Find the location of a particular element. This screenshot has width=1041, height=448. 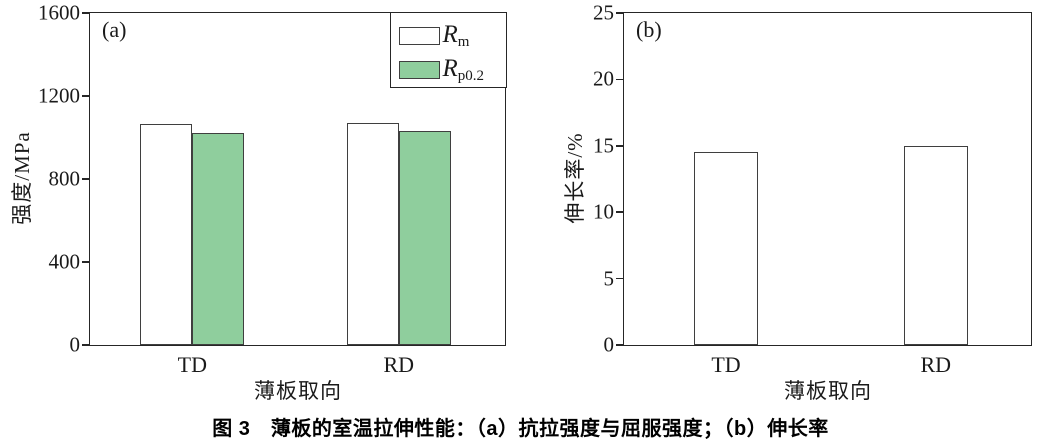

legend-swatch-rm is located at coordinates (419, 35).